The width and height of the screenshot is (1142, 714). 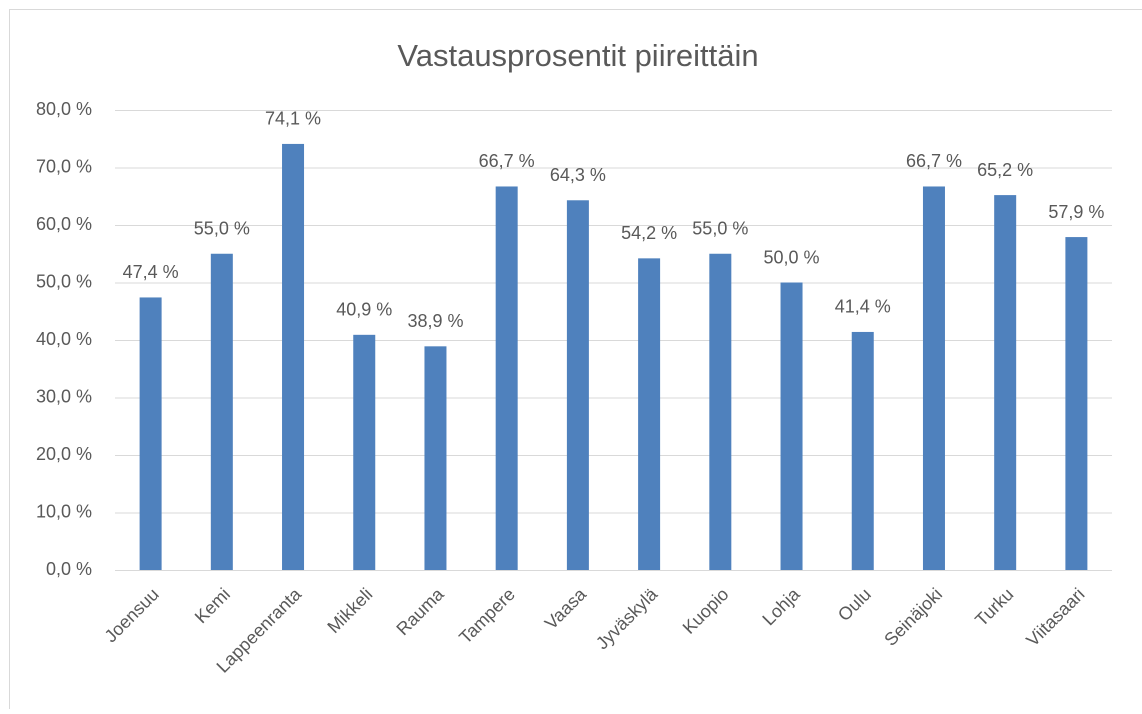 I want to click on data-label: 40,9 %, so click(x=364, y=310).